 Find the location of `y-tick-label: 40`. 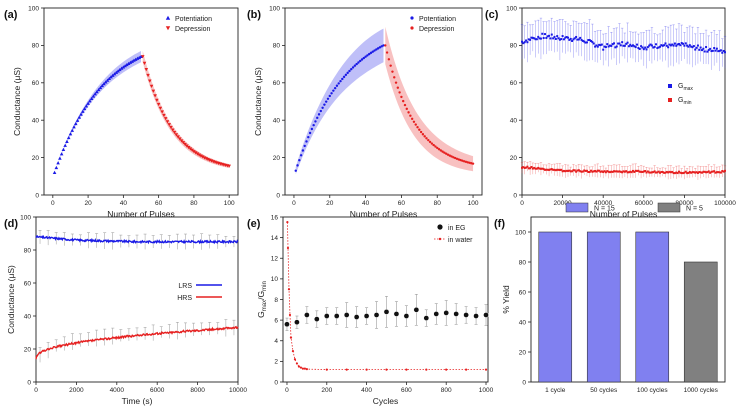

y-tick-label: 40 is located at coordinates (28, 316).